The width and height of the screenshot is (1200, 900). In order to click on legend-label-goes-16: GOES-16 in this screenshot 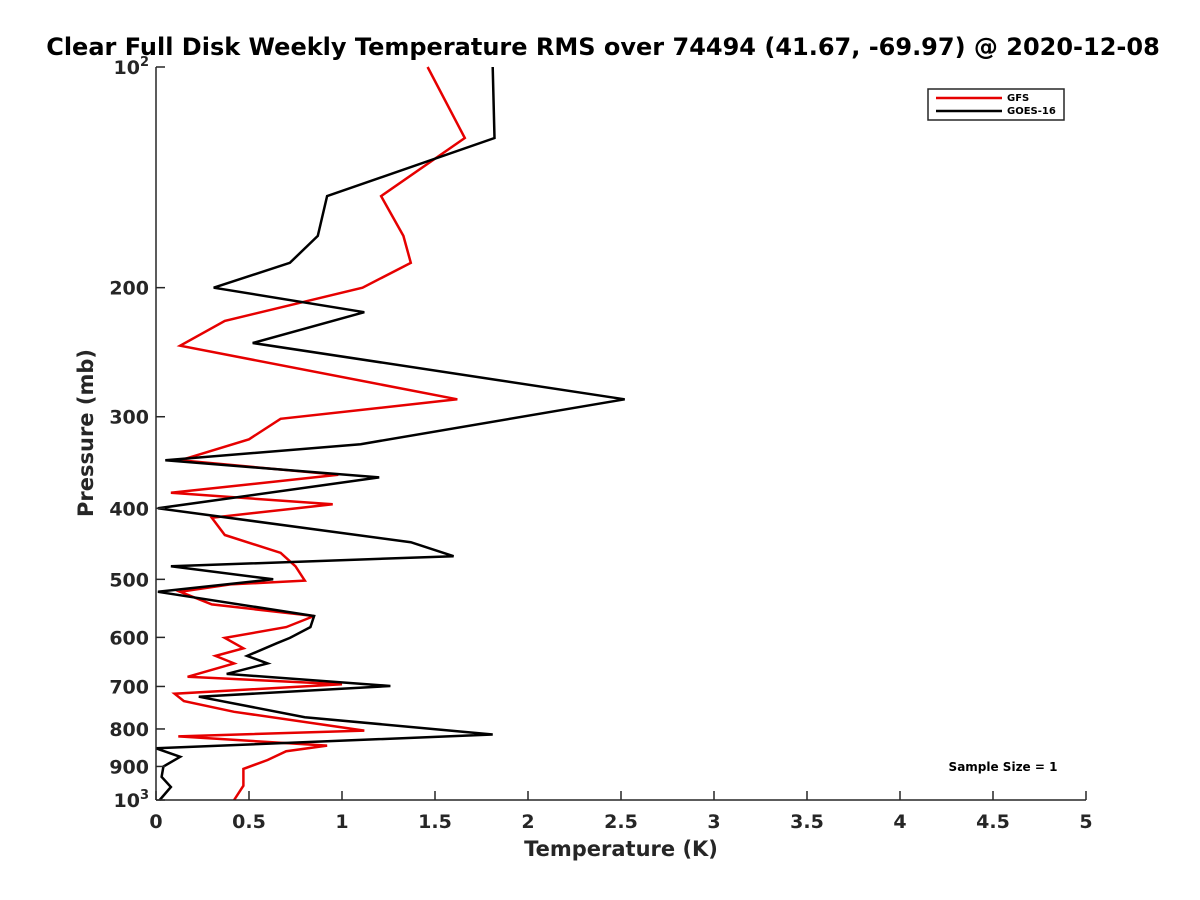, I will do `click(1031, 111)`.